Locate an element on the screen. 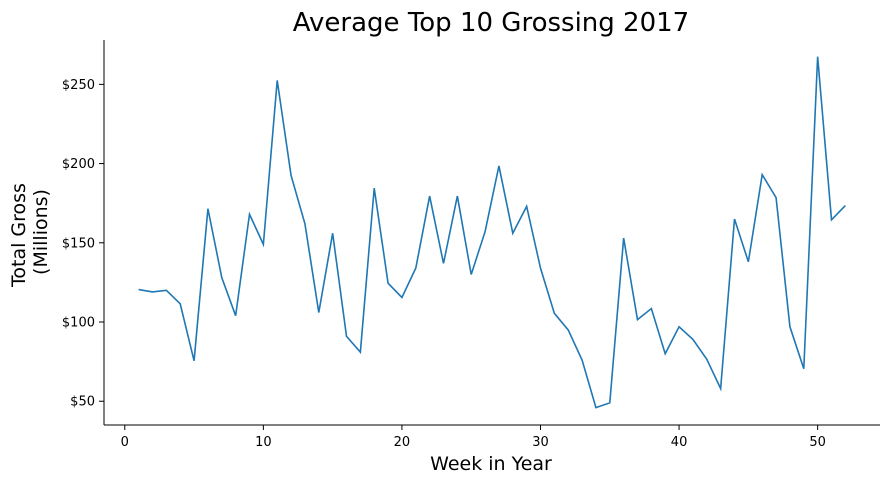  y-tick-label: $200 is located at coordinates (78, 164).